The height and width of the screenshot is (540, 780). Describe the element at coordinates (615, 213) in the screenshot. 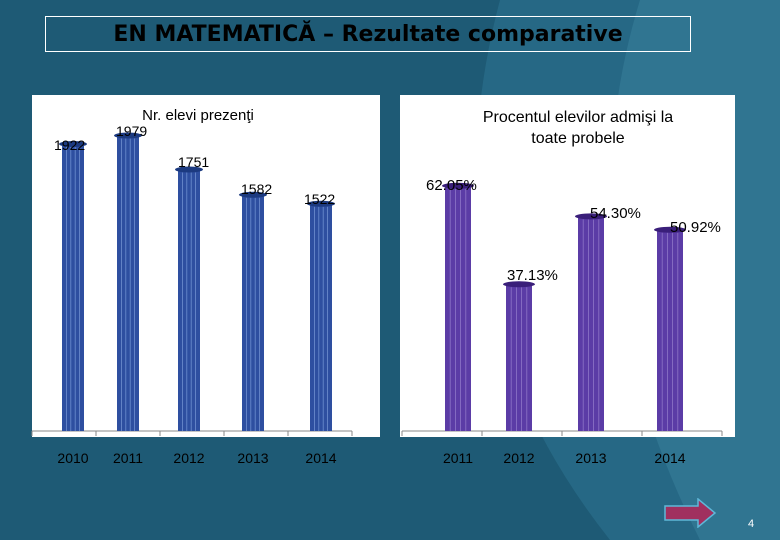

I see `data-label: 54.30%` at that location.